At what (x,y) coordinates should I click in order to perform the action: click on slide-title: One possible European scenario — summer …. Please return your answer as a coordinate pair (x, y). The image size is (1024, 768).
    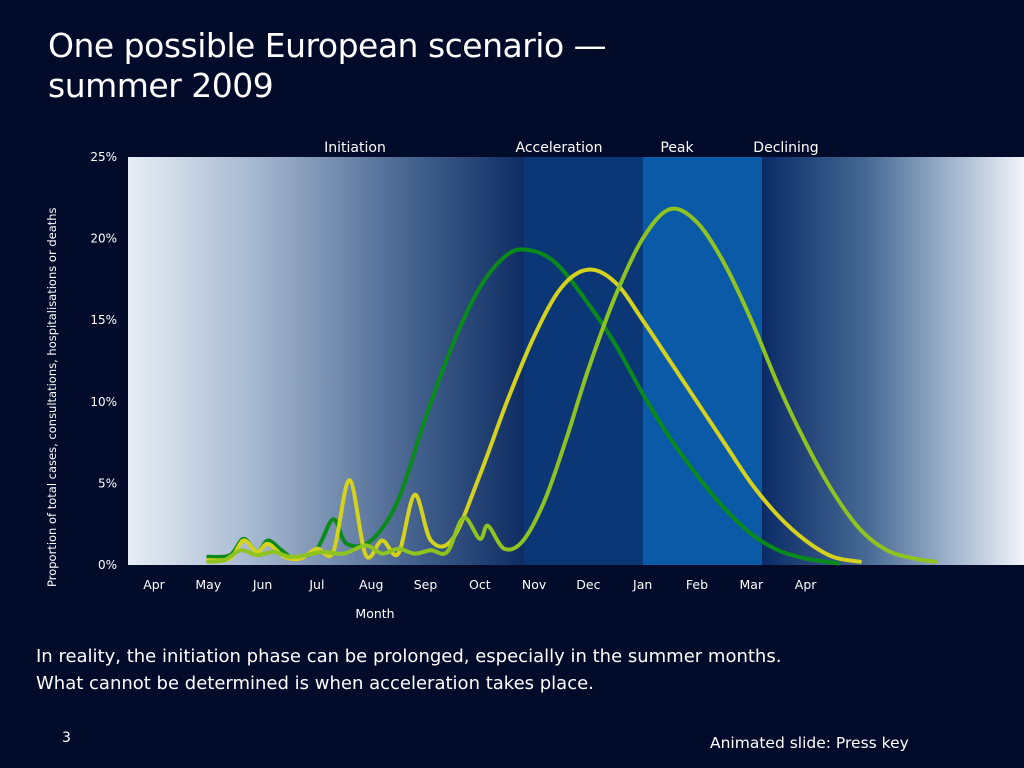
    Looking at the image, I should click on (327, 65).